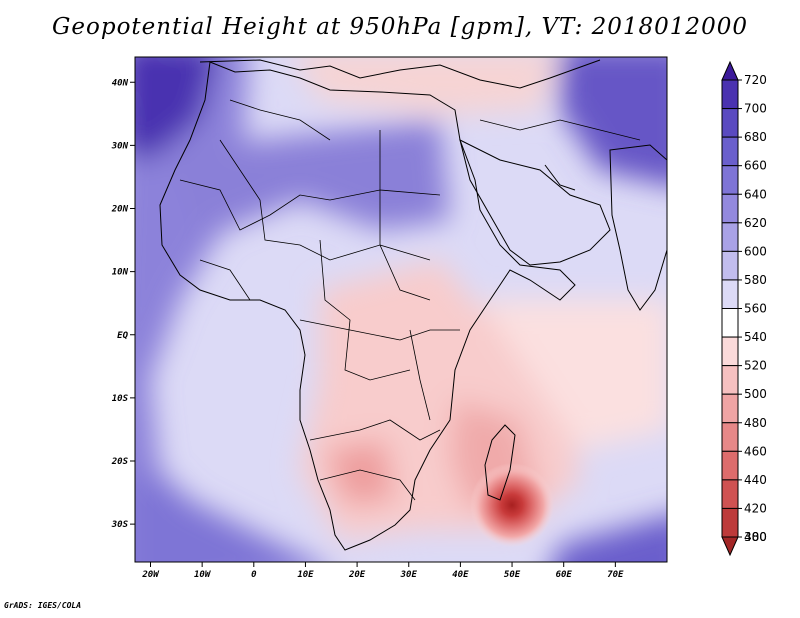 This screenshot has width=800, height=618. Describe the element at coordinates (357, 575) in the screenshot. I see `lon-tick-label: 20E` at that location.